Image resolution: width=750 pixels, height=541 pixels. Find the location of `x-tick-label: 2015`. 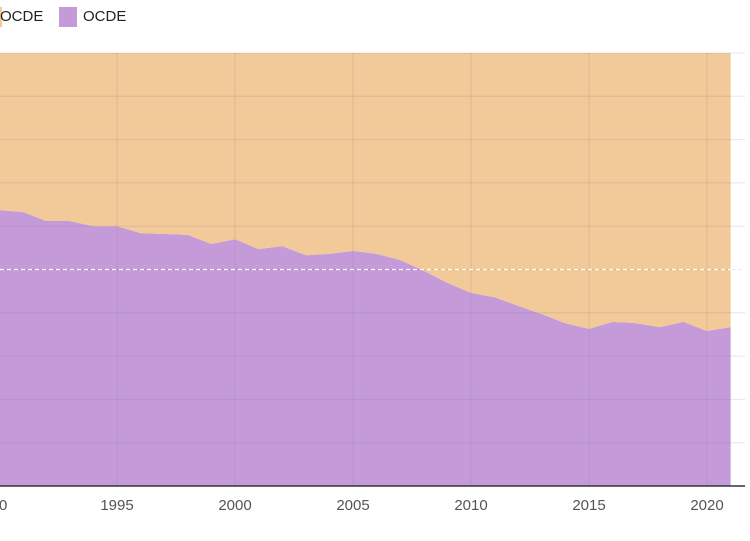

x-tick-label: 2015 is located at coordinates (588, 505).